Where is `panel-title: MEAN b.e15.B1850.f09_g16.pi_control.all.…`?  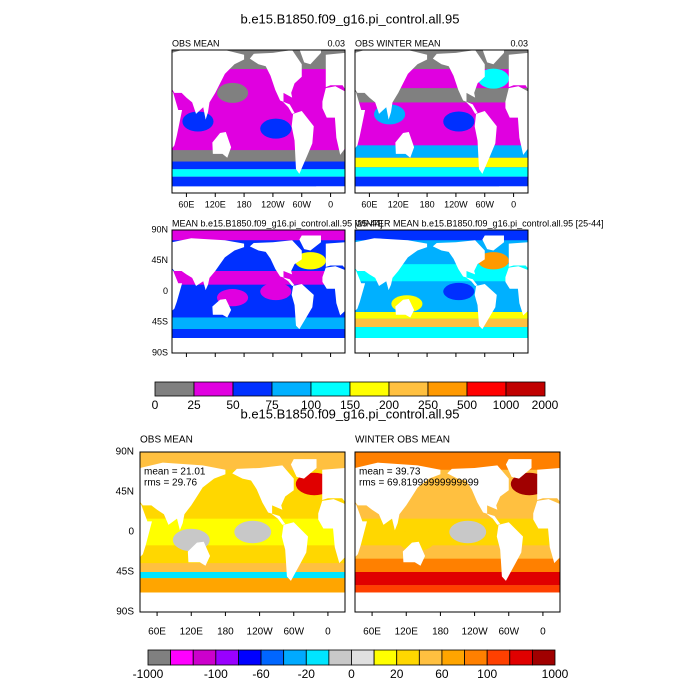 panel-title: MEAN b.e15.B1850.f09_g16.pi_control.all.… is located at coordinates (277, 223).